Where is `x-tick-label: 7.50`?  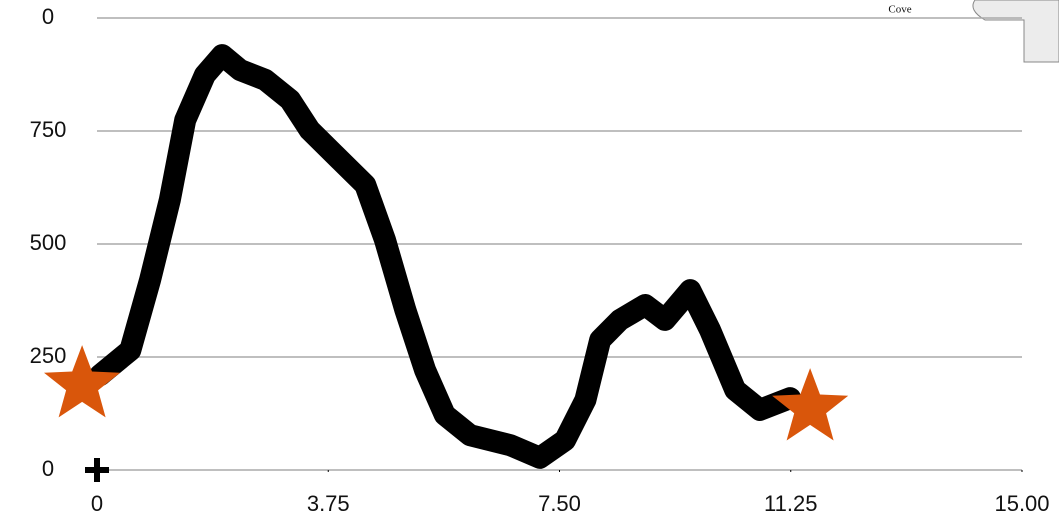 x-tick-label: 7.50 is located at coordinates (559, 503).